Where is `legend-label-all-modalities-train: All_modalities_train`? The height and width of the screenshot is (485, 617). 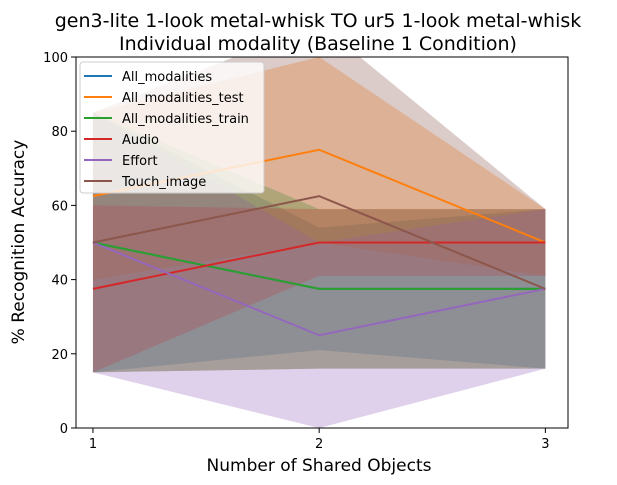
legend-label-all-modalities-train: All_modalities_train is located at coordinates (185, 119).